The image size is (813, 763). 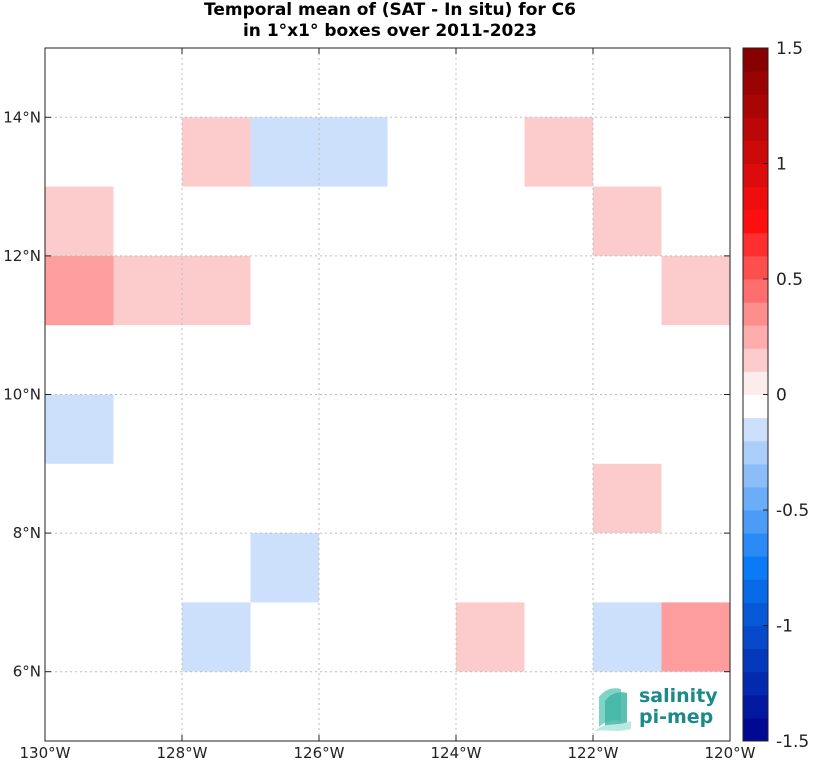 I want to click on logo-text-line1: salinity, so click(x=678, y=696).